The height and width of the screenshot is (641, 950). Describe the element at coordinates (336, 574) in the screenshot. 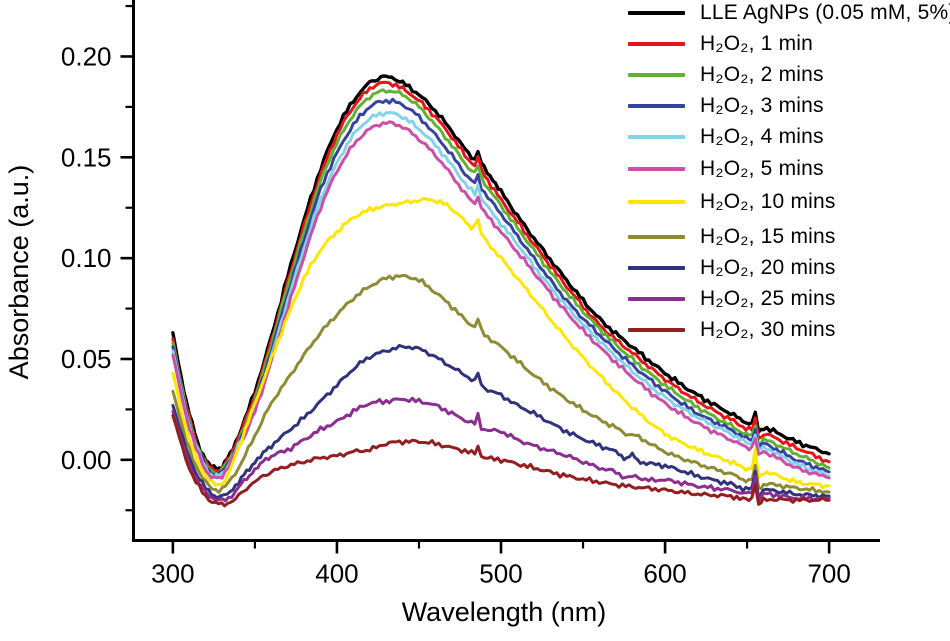

I see `x-tick-label: 400` at that location.